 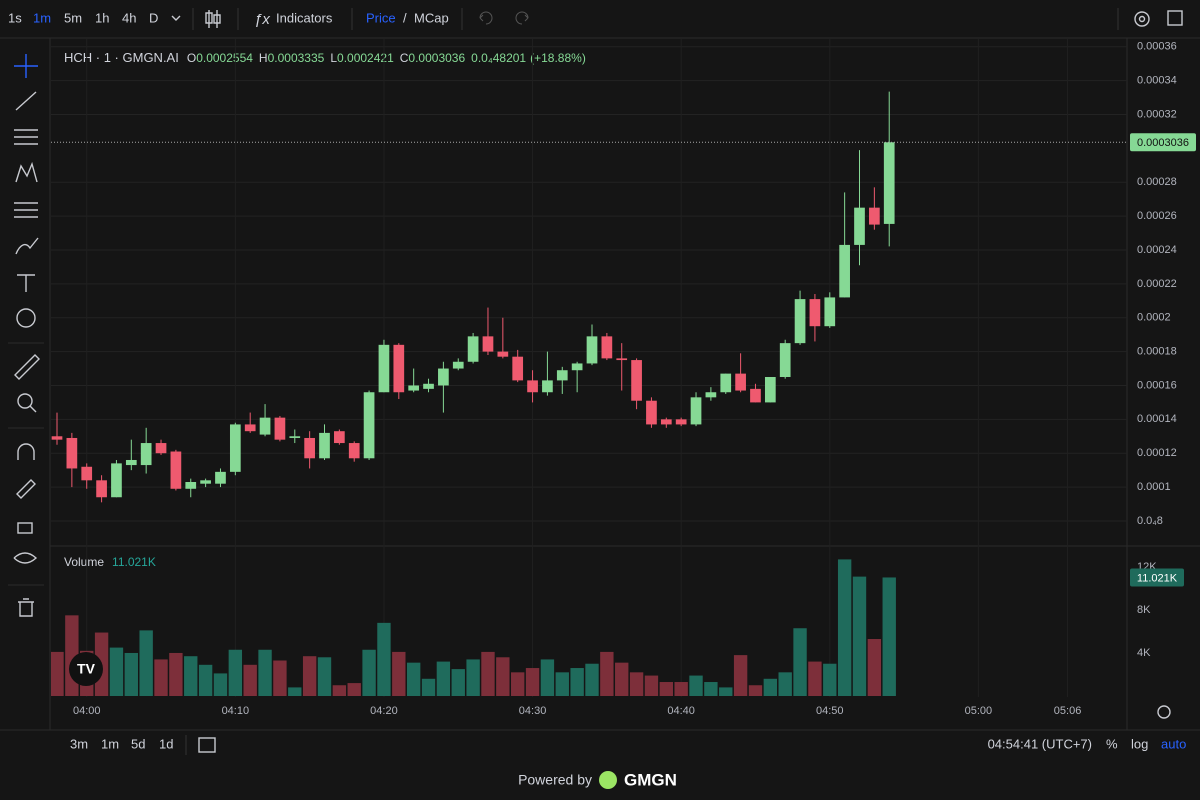 What do you see at coordinates (486, 18) in the screenshot?
I see `undo-icon` at bounding box center [486, 18].